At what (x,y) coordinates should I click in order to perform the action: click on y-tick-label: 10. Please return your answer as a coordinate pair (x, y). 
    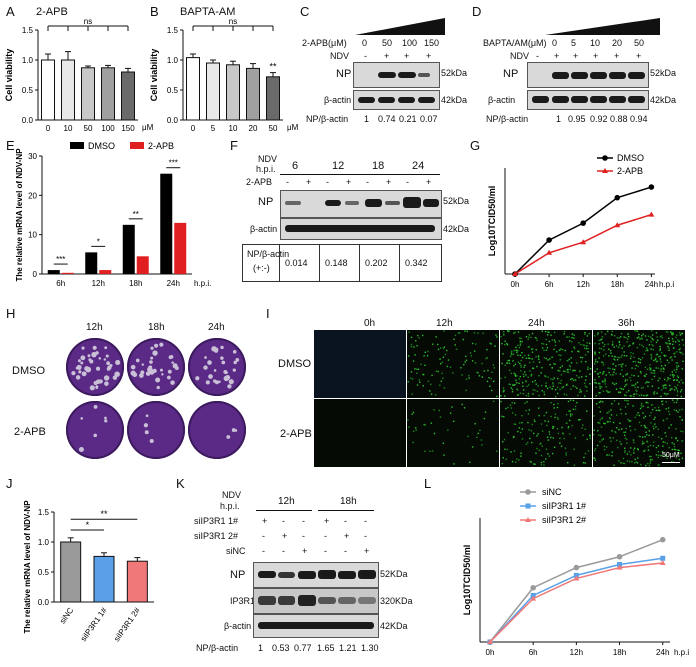
    Looking at the image, I should click on (32, 235).